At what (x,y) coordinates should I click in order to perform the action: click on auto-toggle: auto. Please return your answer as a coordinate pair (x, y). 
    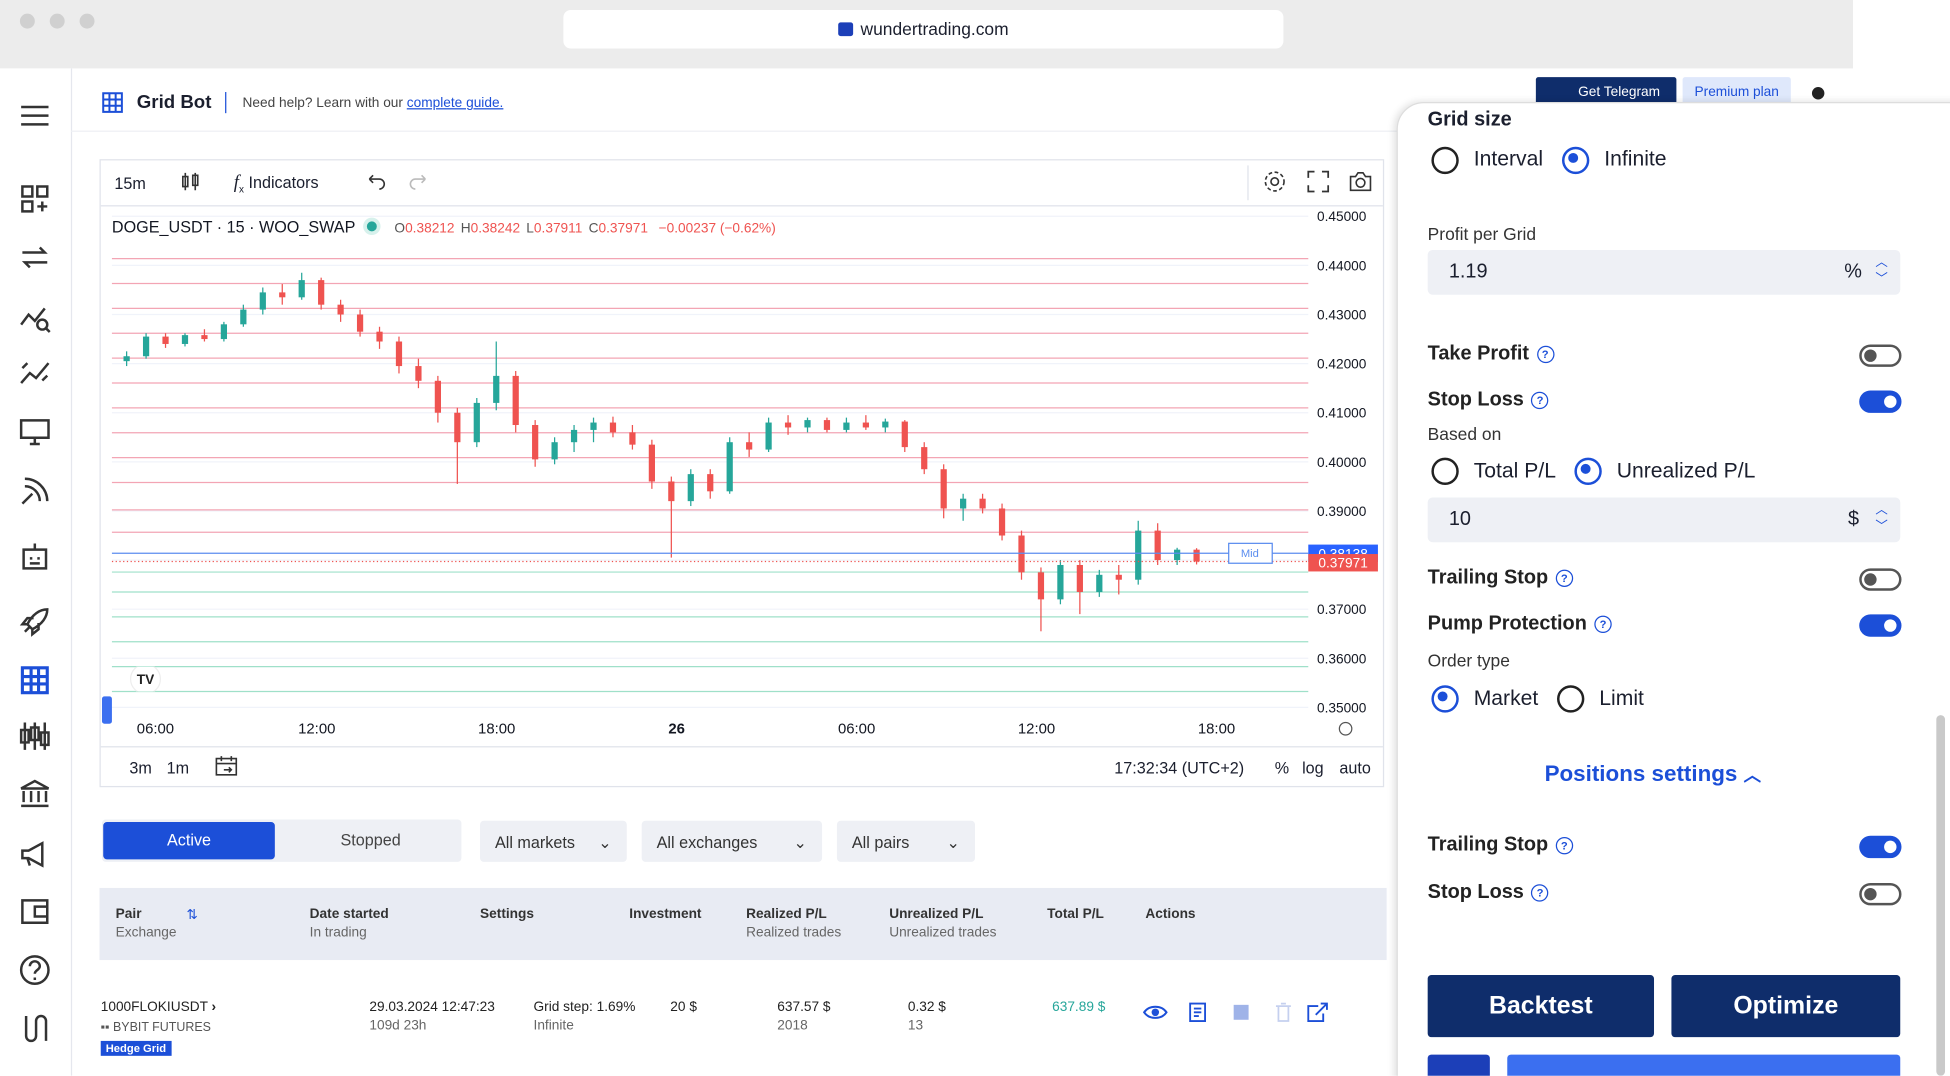
    Looking at the image, I should click on (1355, 768).